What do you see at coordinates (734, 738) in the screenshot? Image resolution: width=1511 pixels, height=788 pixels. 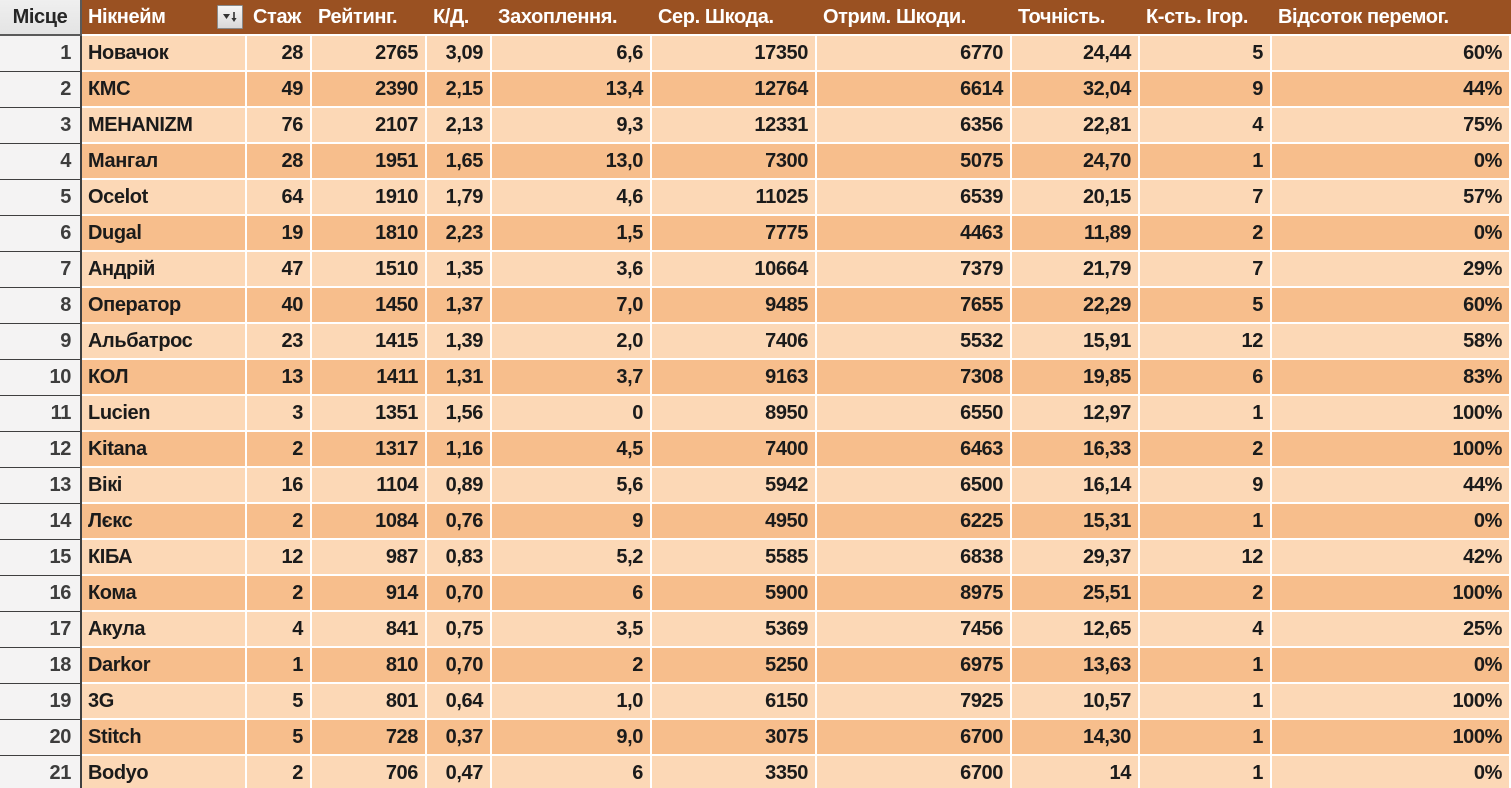 I see `avg_damage-cell: 3075` at bounding box center [734, 738].